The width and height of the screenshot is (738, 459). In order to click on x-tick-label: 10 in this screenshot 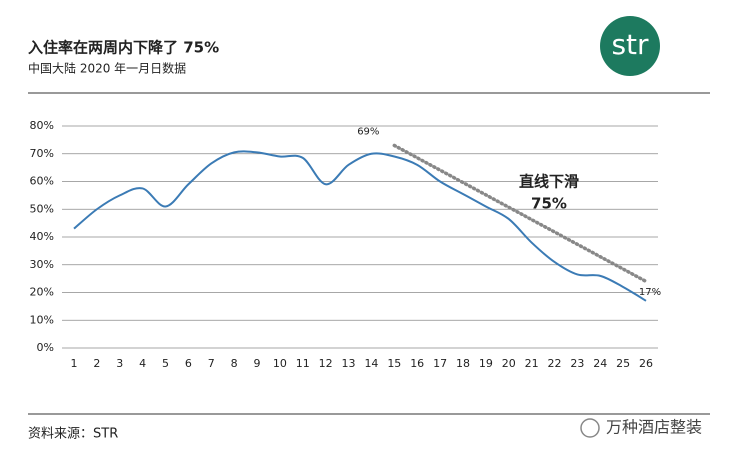, I will do `click(280, 363)`.